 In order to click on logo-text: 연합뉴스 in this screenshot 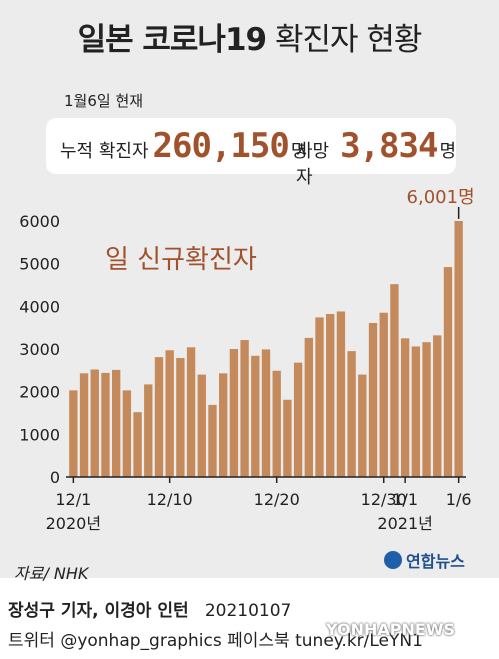, I will do `click(435, 561)`.